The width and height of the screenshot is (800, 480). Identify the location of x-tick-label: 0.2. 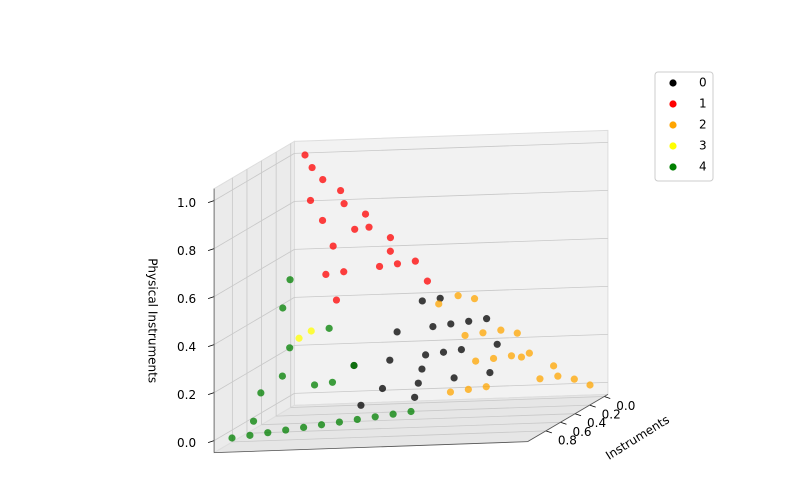
(611, 415).